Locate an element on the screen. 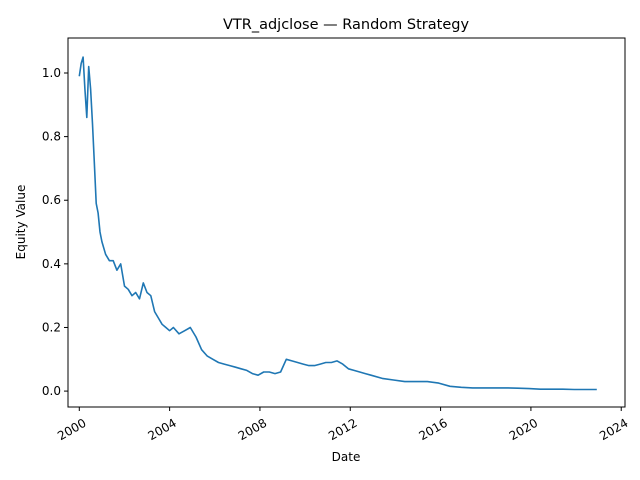  x-tick-label: 2016 is located at coordinates (432, 429).